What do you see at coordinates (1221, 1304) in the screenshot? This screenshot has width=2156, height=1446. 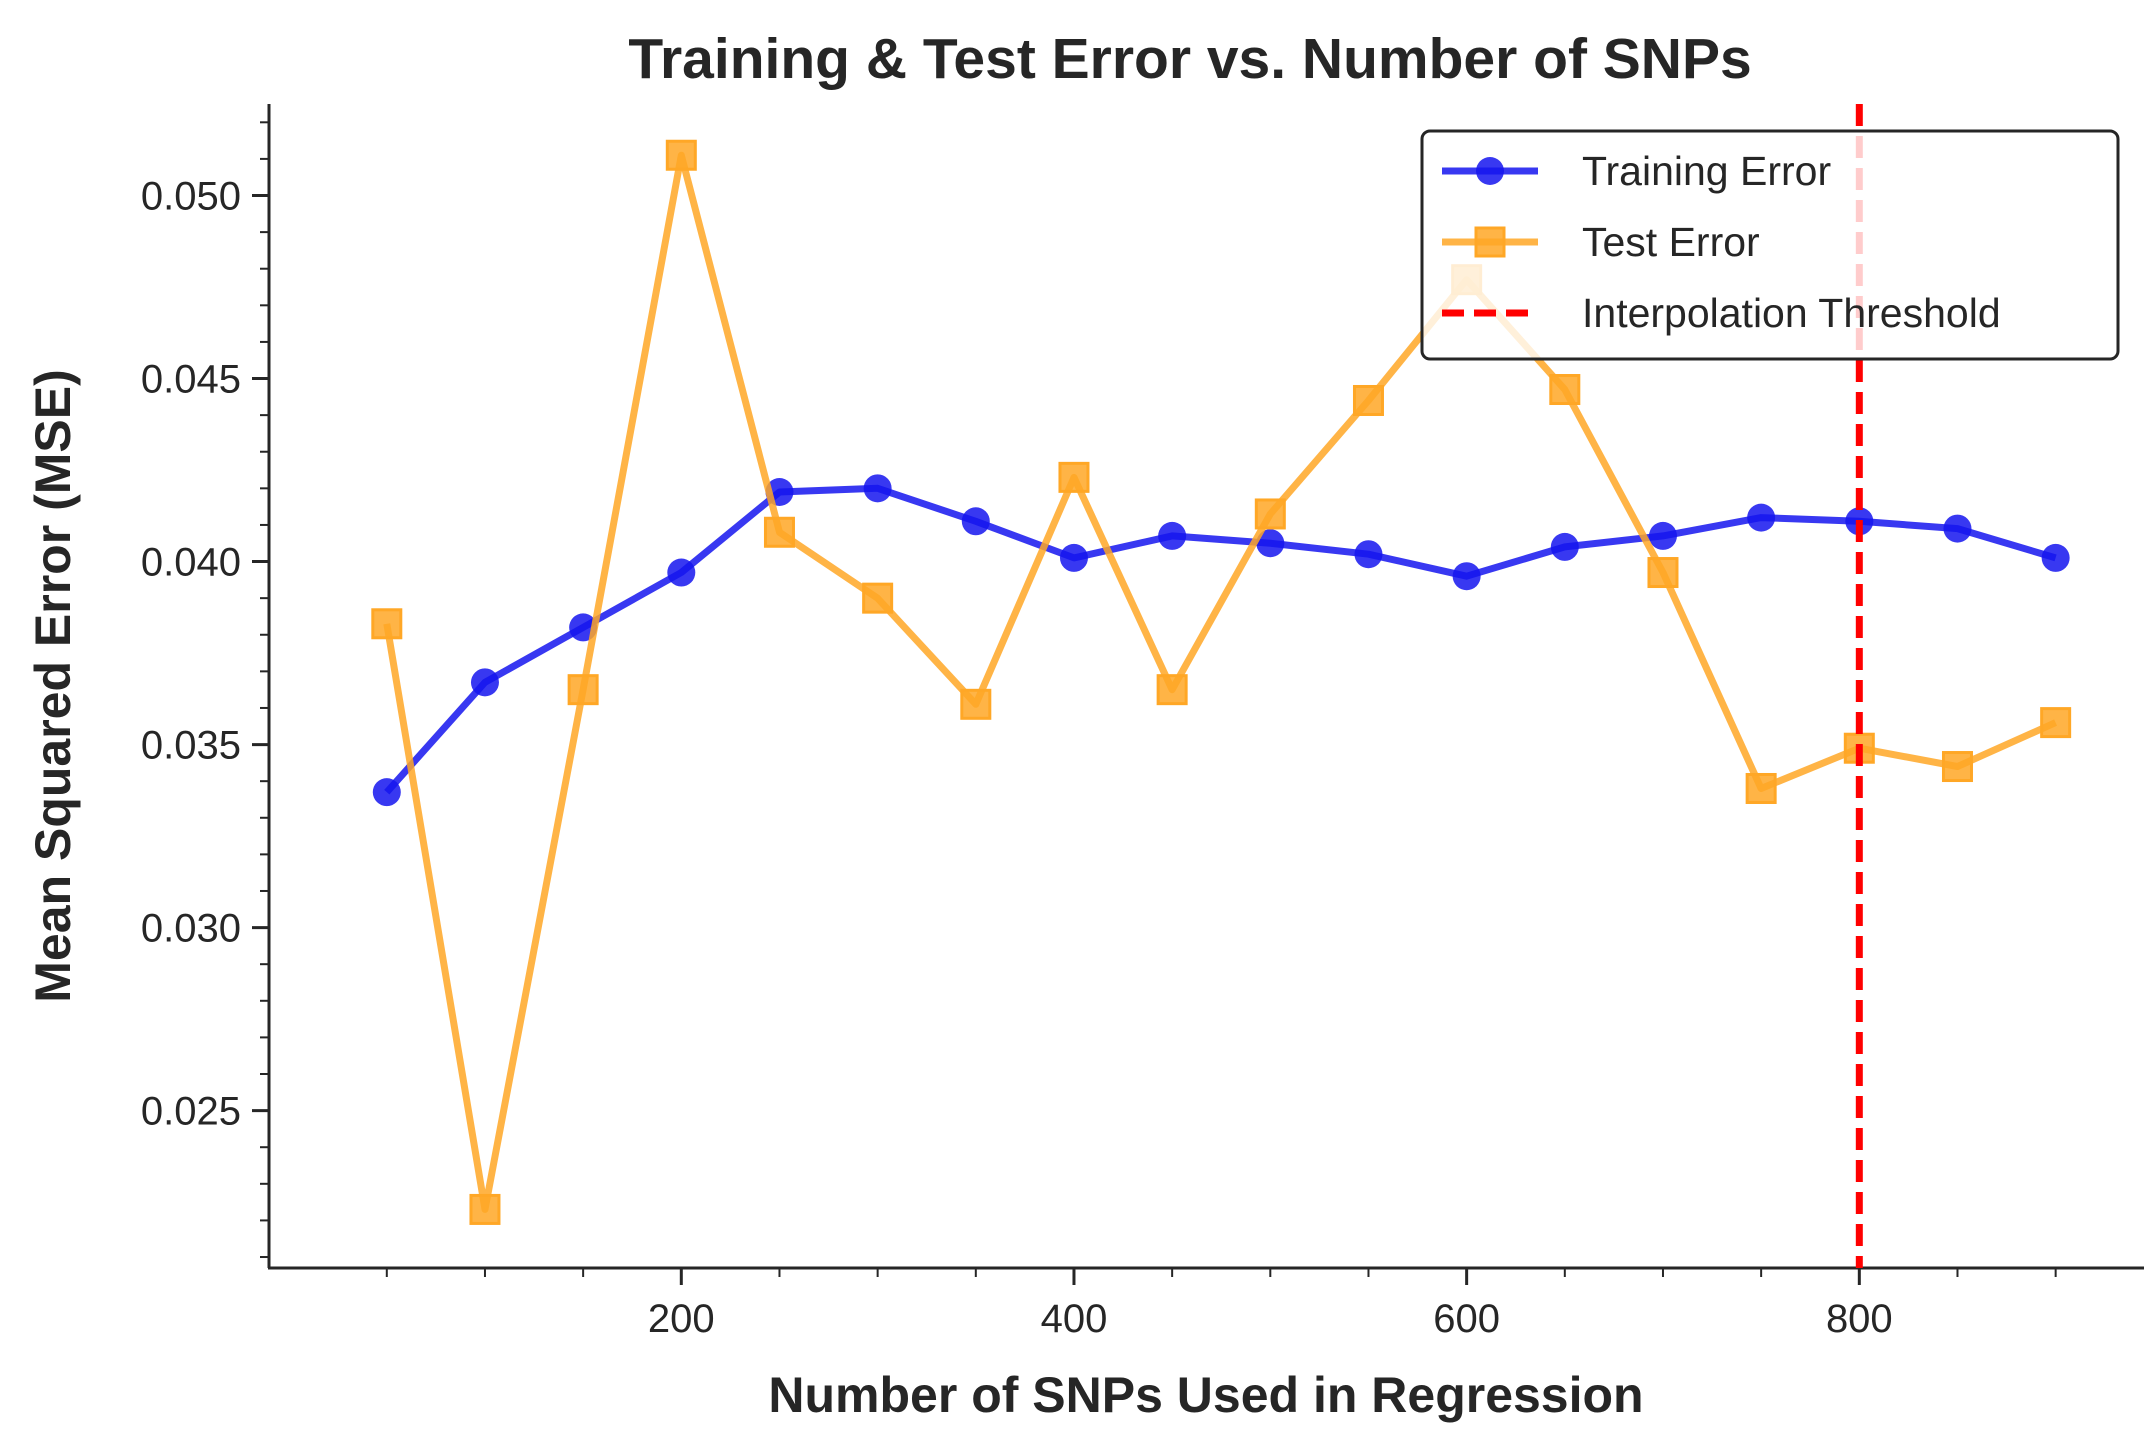 I see `x-axis-ticks: 200 400 600 800` at bounding box center [1221, 1304].